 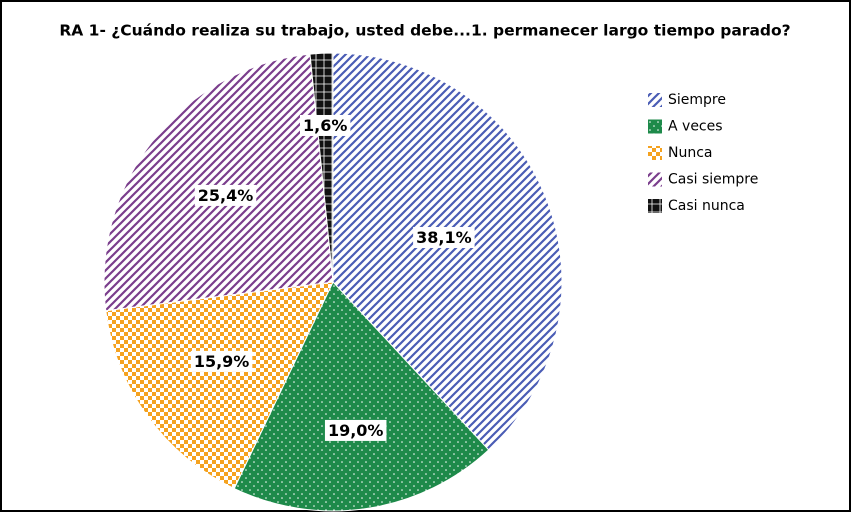 I want to click on data-label: 38,1%, so click(x=444, y=237).